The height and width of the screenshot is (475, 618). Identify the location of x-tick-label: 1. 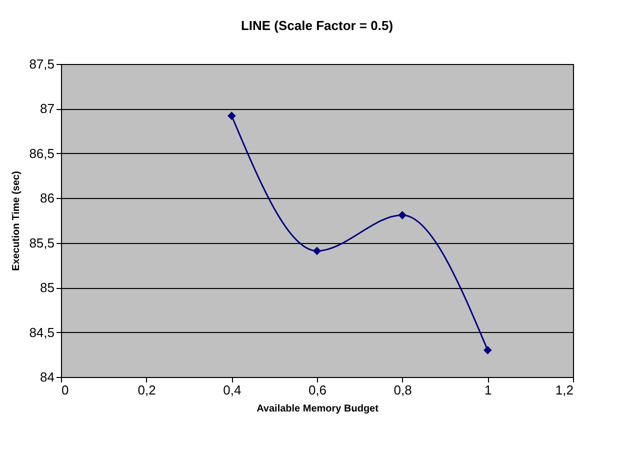
(488, 390).